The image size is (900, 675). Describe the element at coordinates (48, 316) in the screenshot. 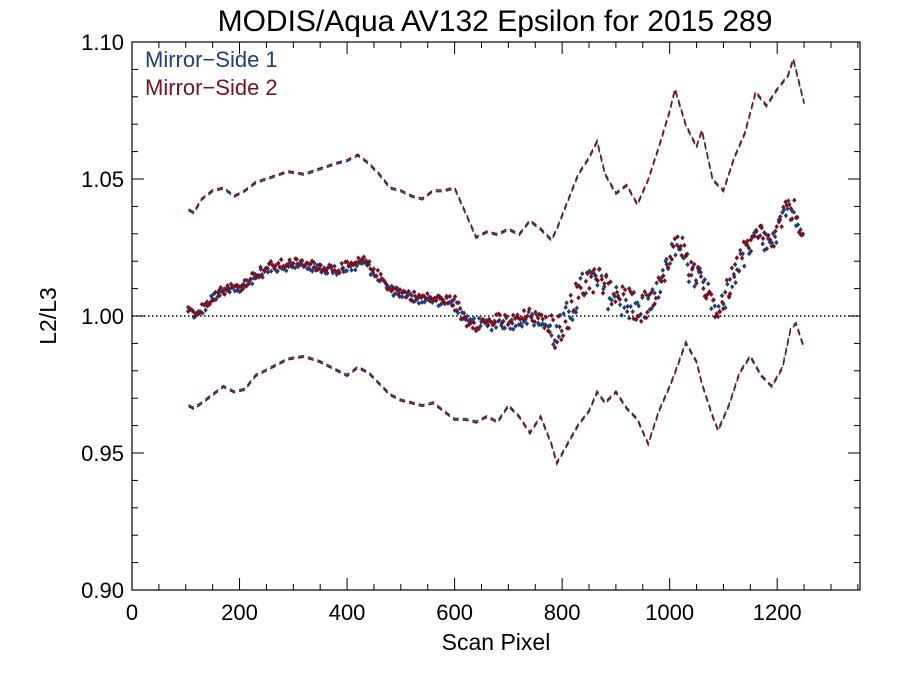

I see `y-axis-label: L2/L3` at that location.